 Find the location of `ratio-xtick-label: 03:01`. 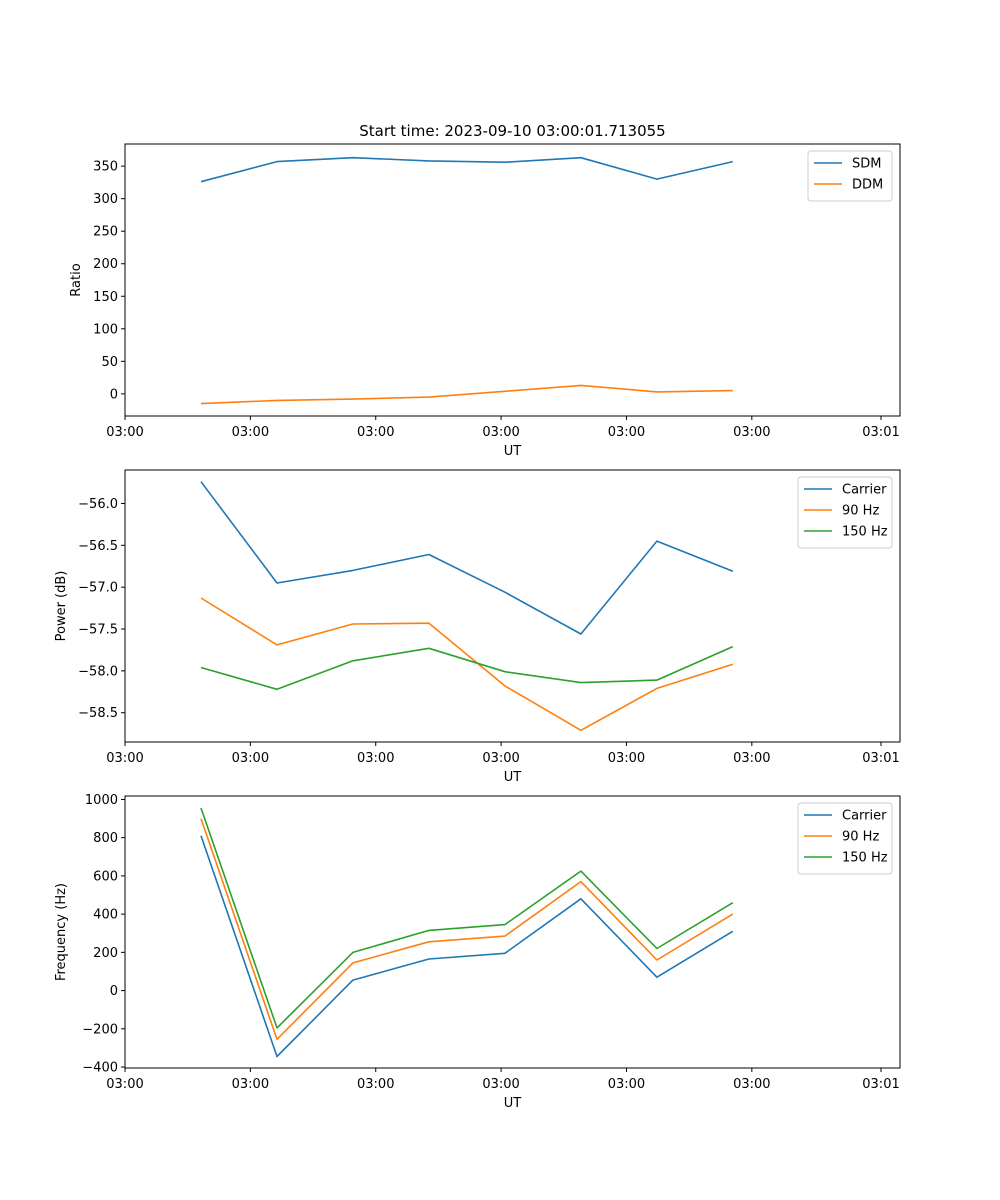

ratio-xtick-label: 03:01 is located at coordinates (880, 432).